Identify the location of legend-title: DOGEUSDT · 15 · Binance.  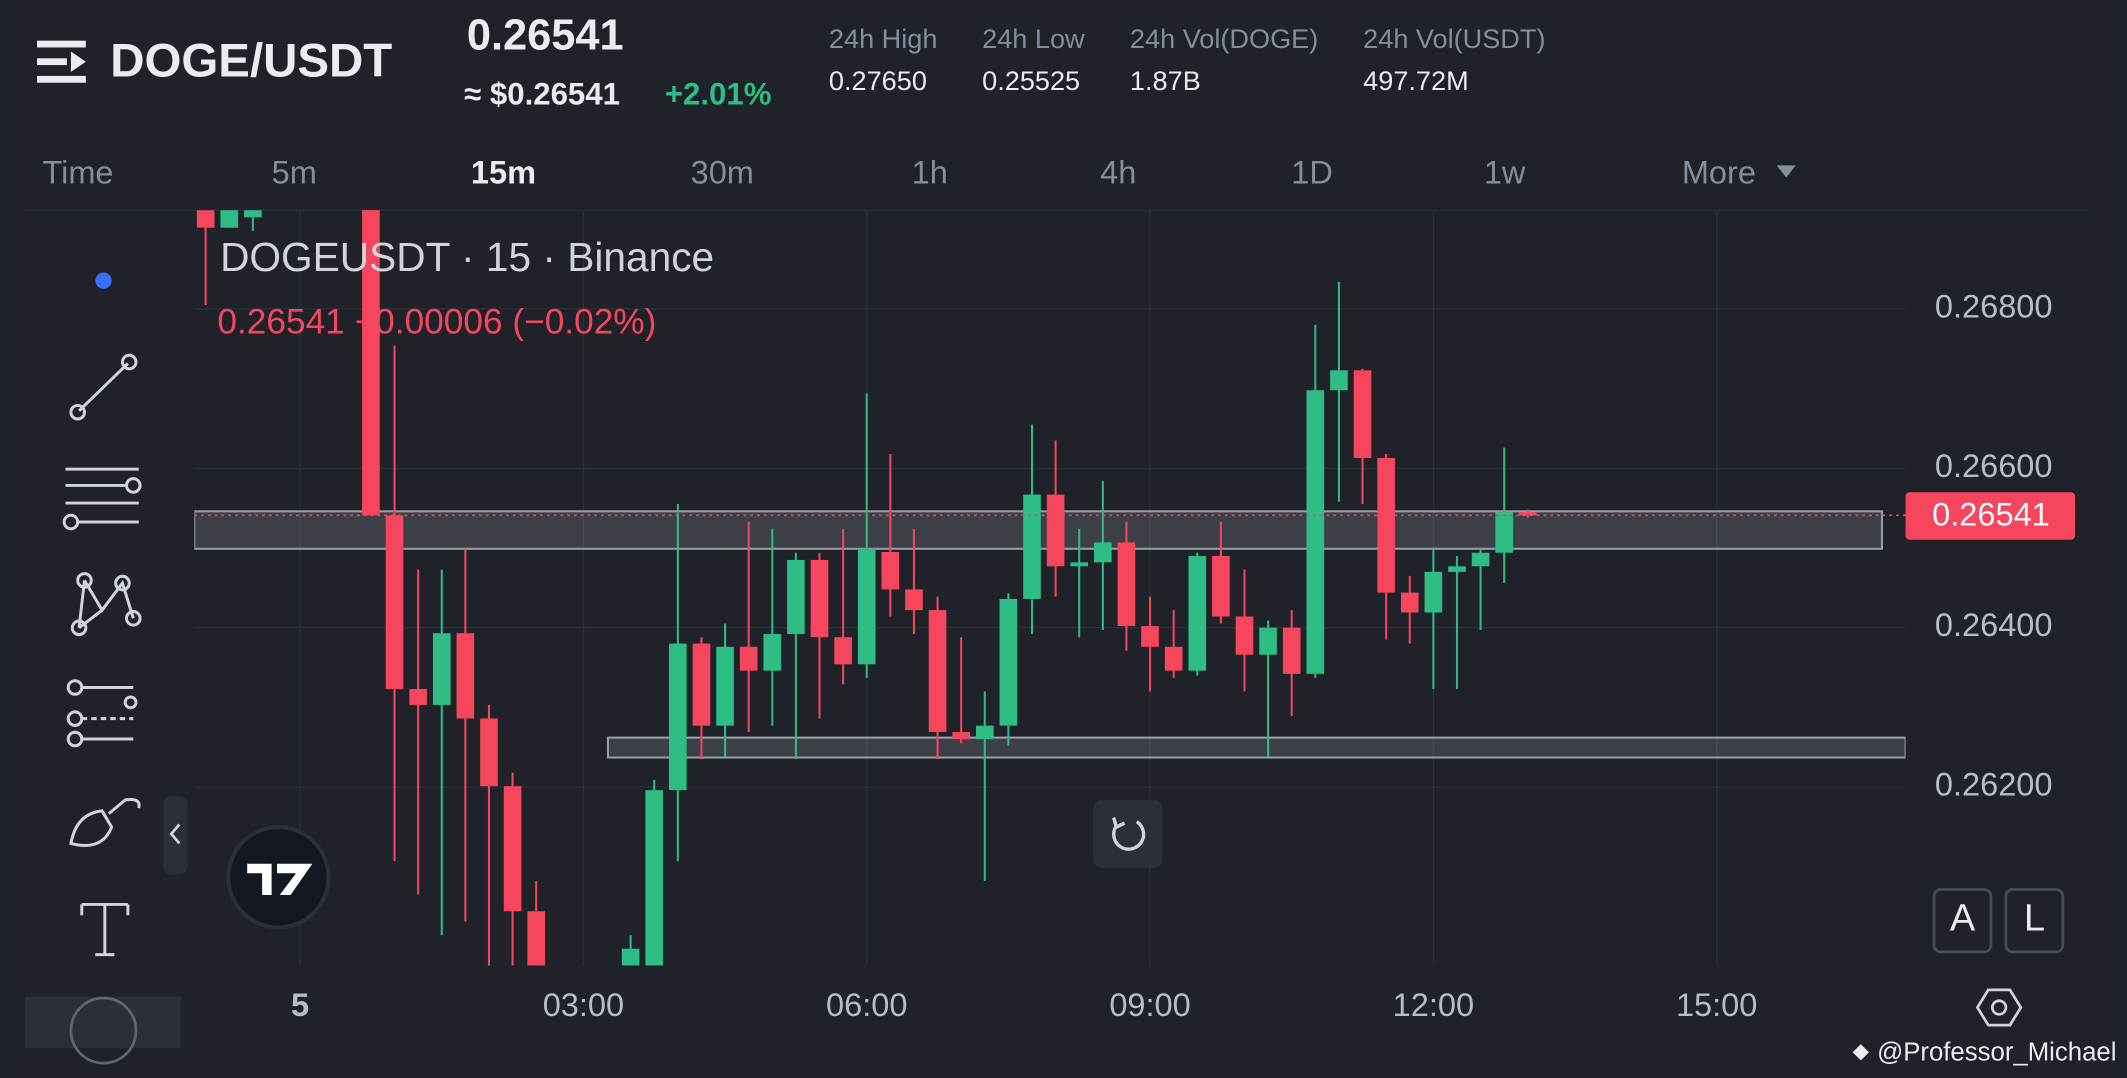
(467, 257).